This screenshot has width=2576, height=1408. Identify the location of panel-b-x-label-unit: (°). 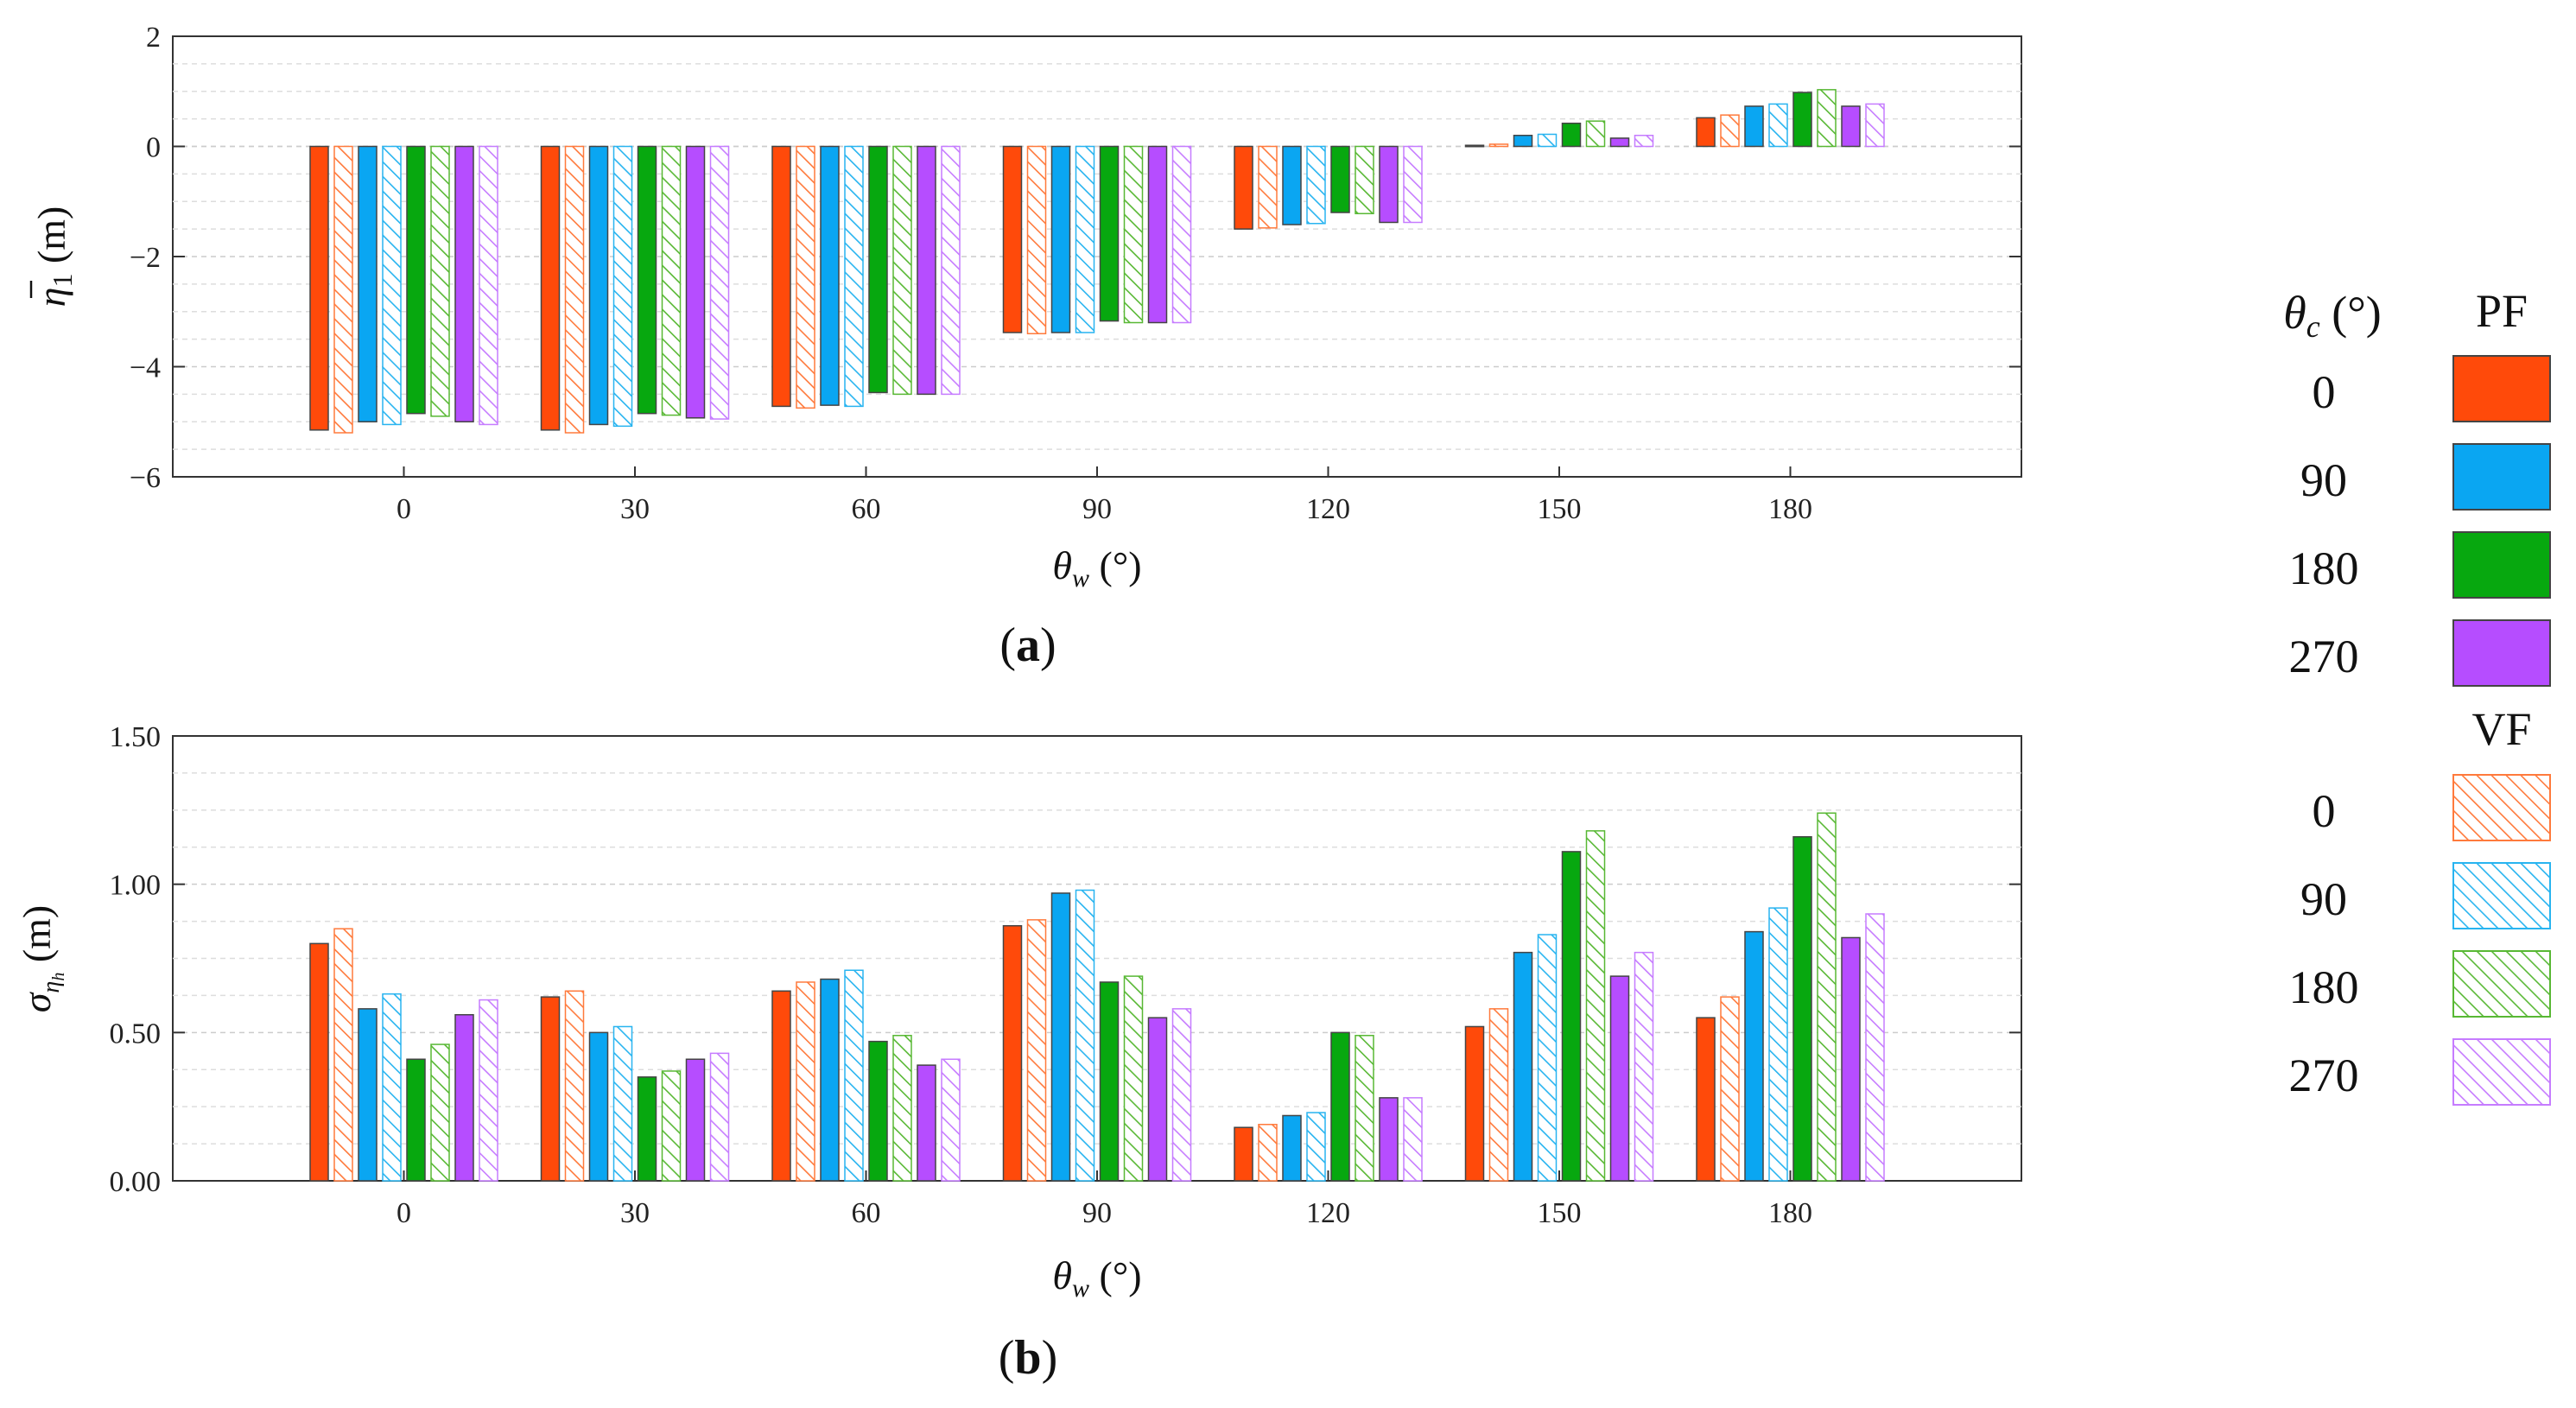
(1115, 1275).